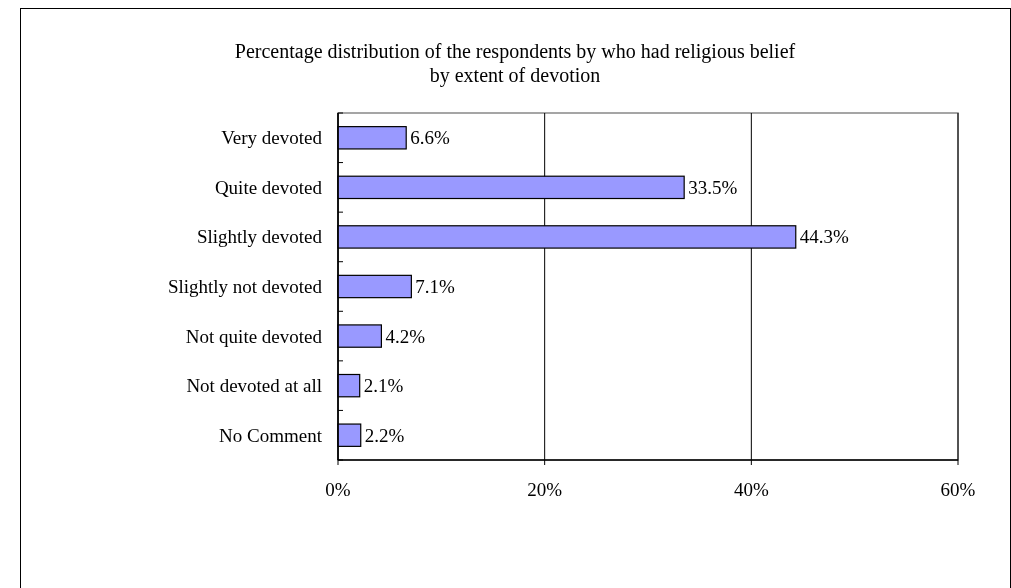 This screenshot has width=1011, height=588. I want to click on y-tick-label: Quite devoted, so click(268, 187).